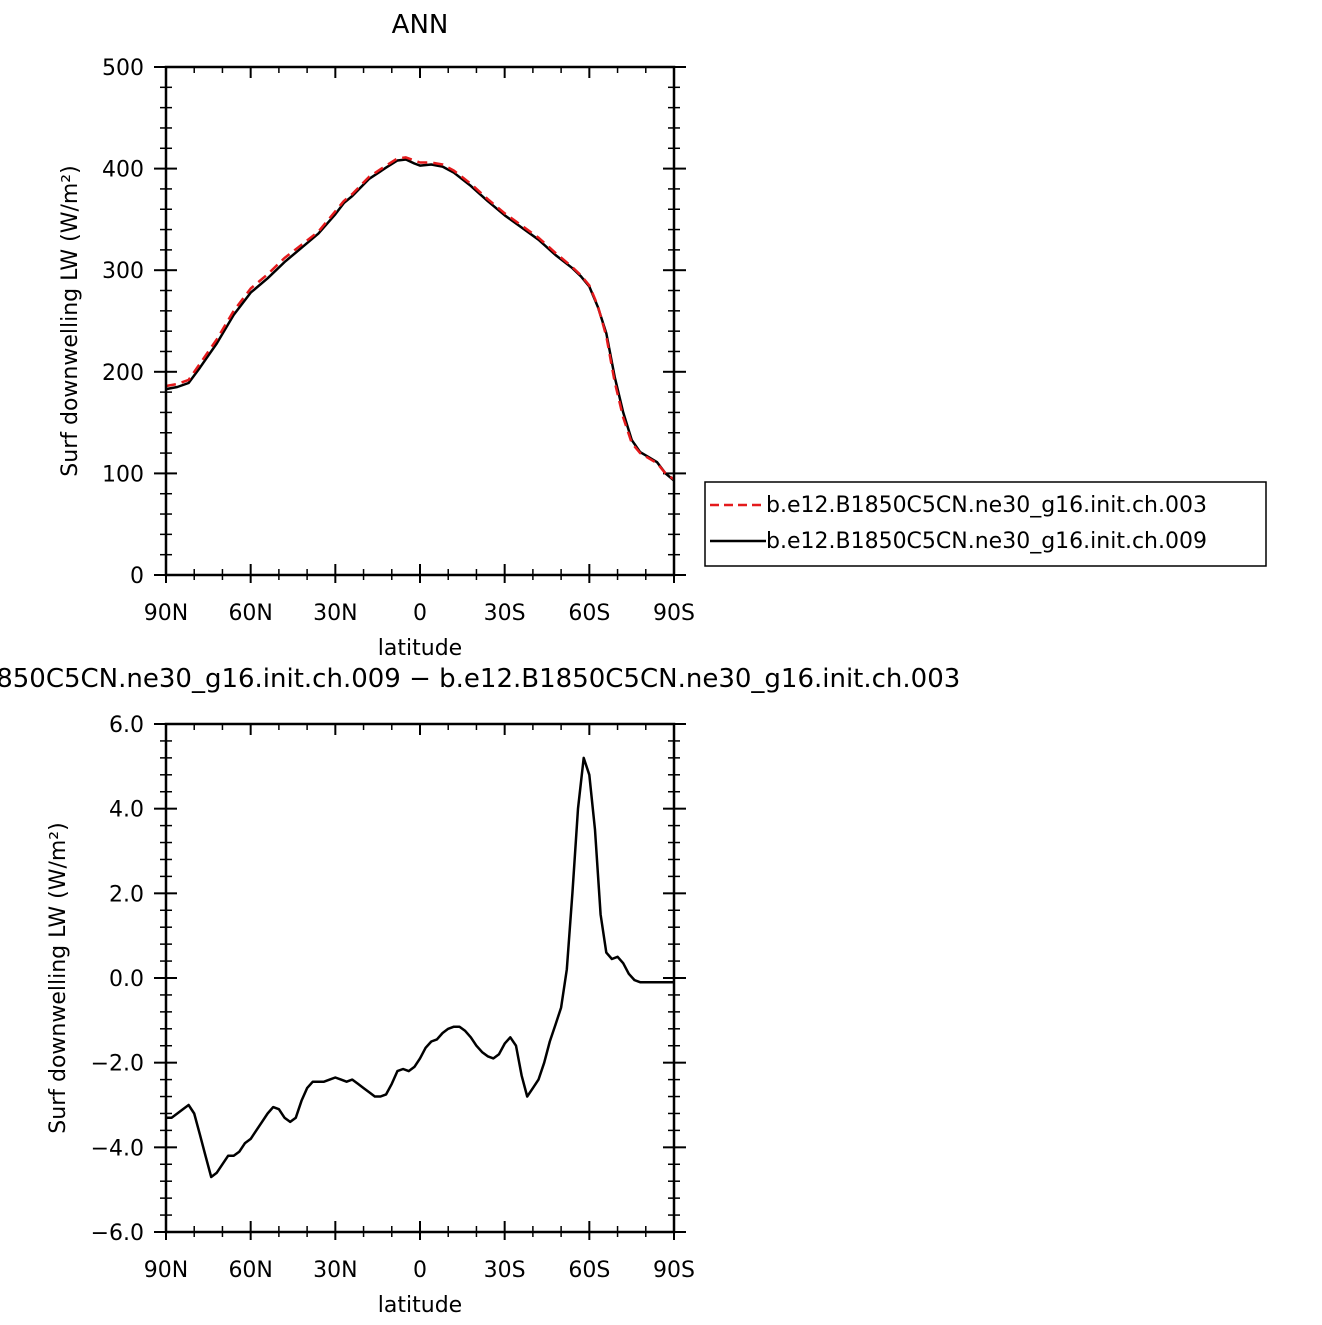  What do you see at coordinates (126, 810) in the screenshot?
I see `y-tick-label: 4.0` at bounding box center [126, 810].